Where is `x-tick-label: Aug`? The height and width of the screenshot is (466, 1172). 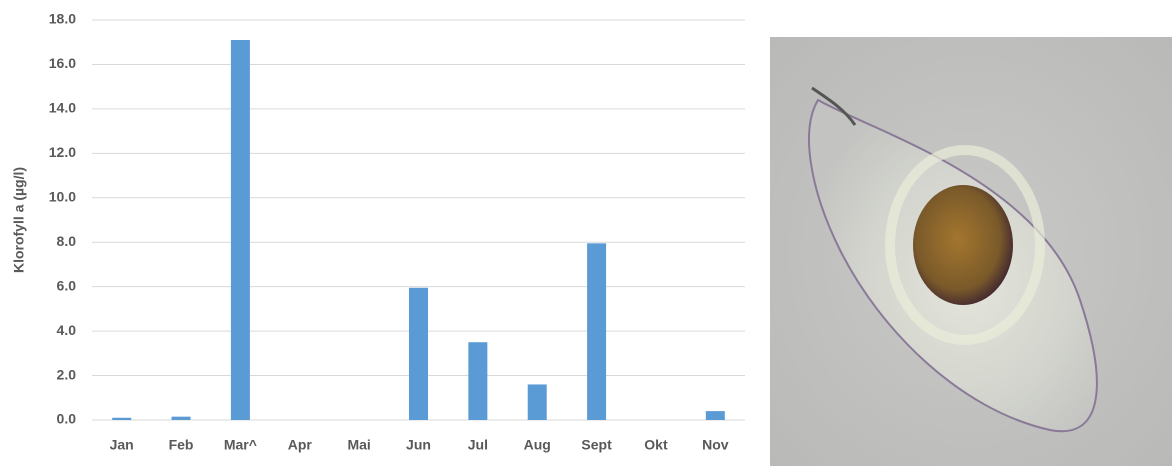
x-tick-label: Aug is located at coordinates (537, 445).